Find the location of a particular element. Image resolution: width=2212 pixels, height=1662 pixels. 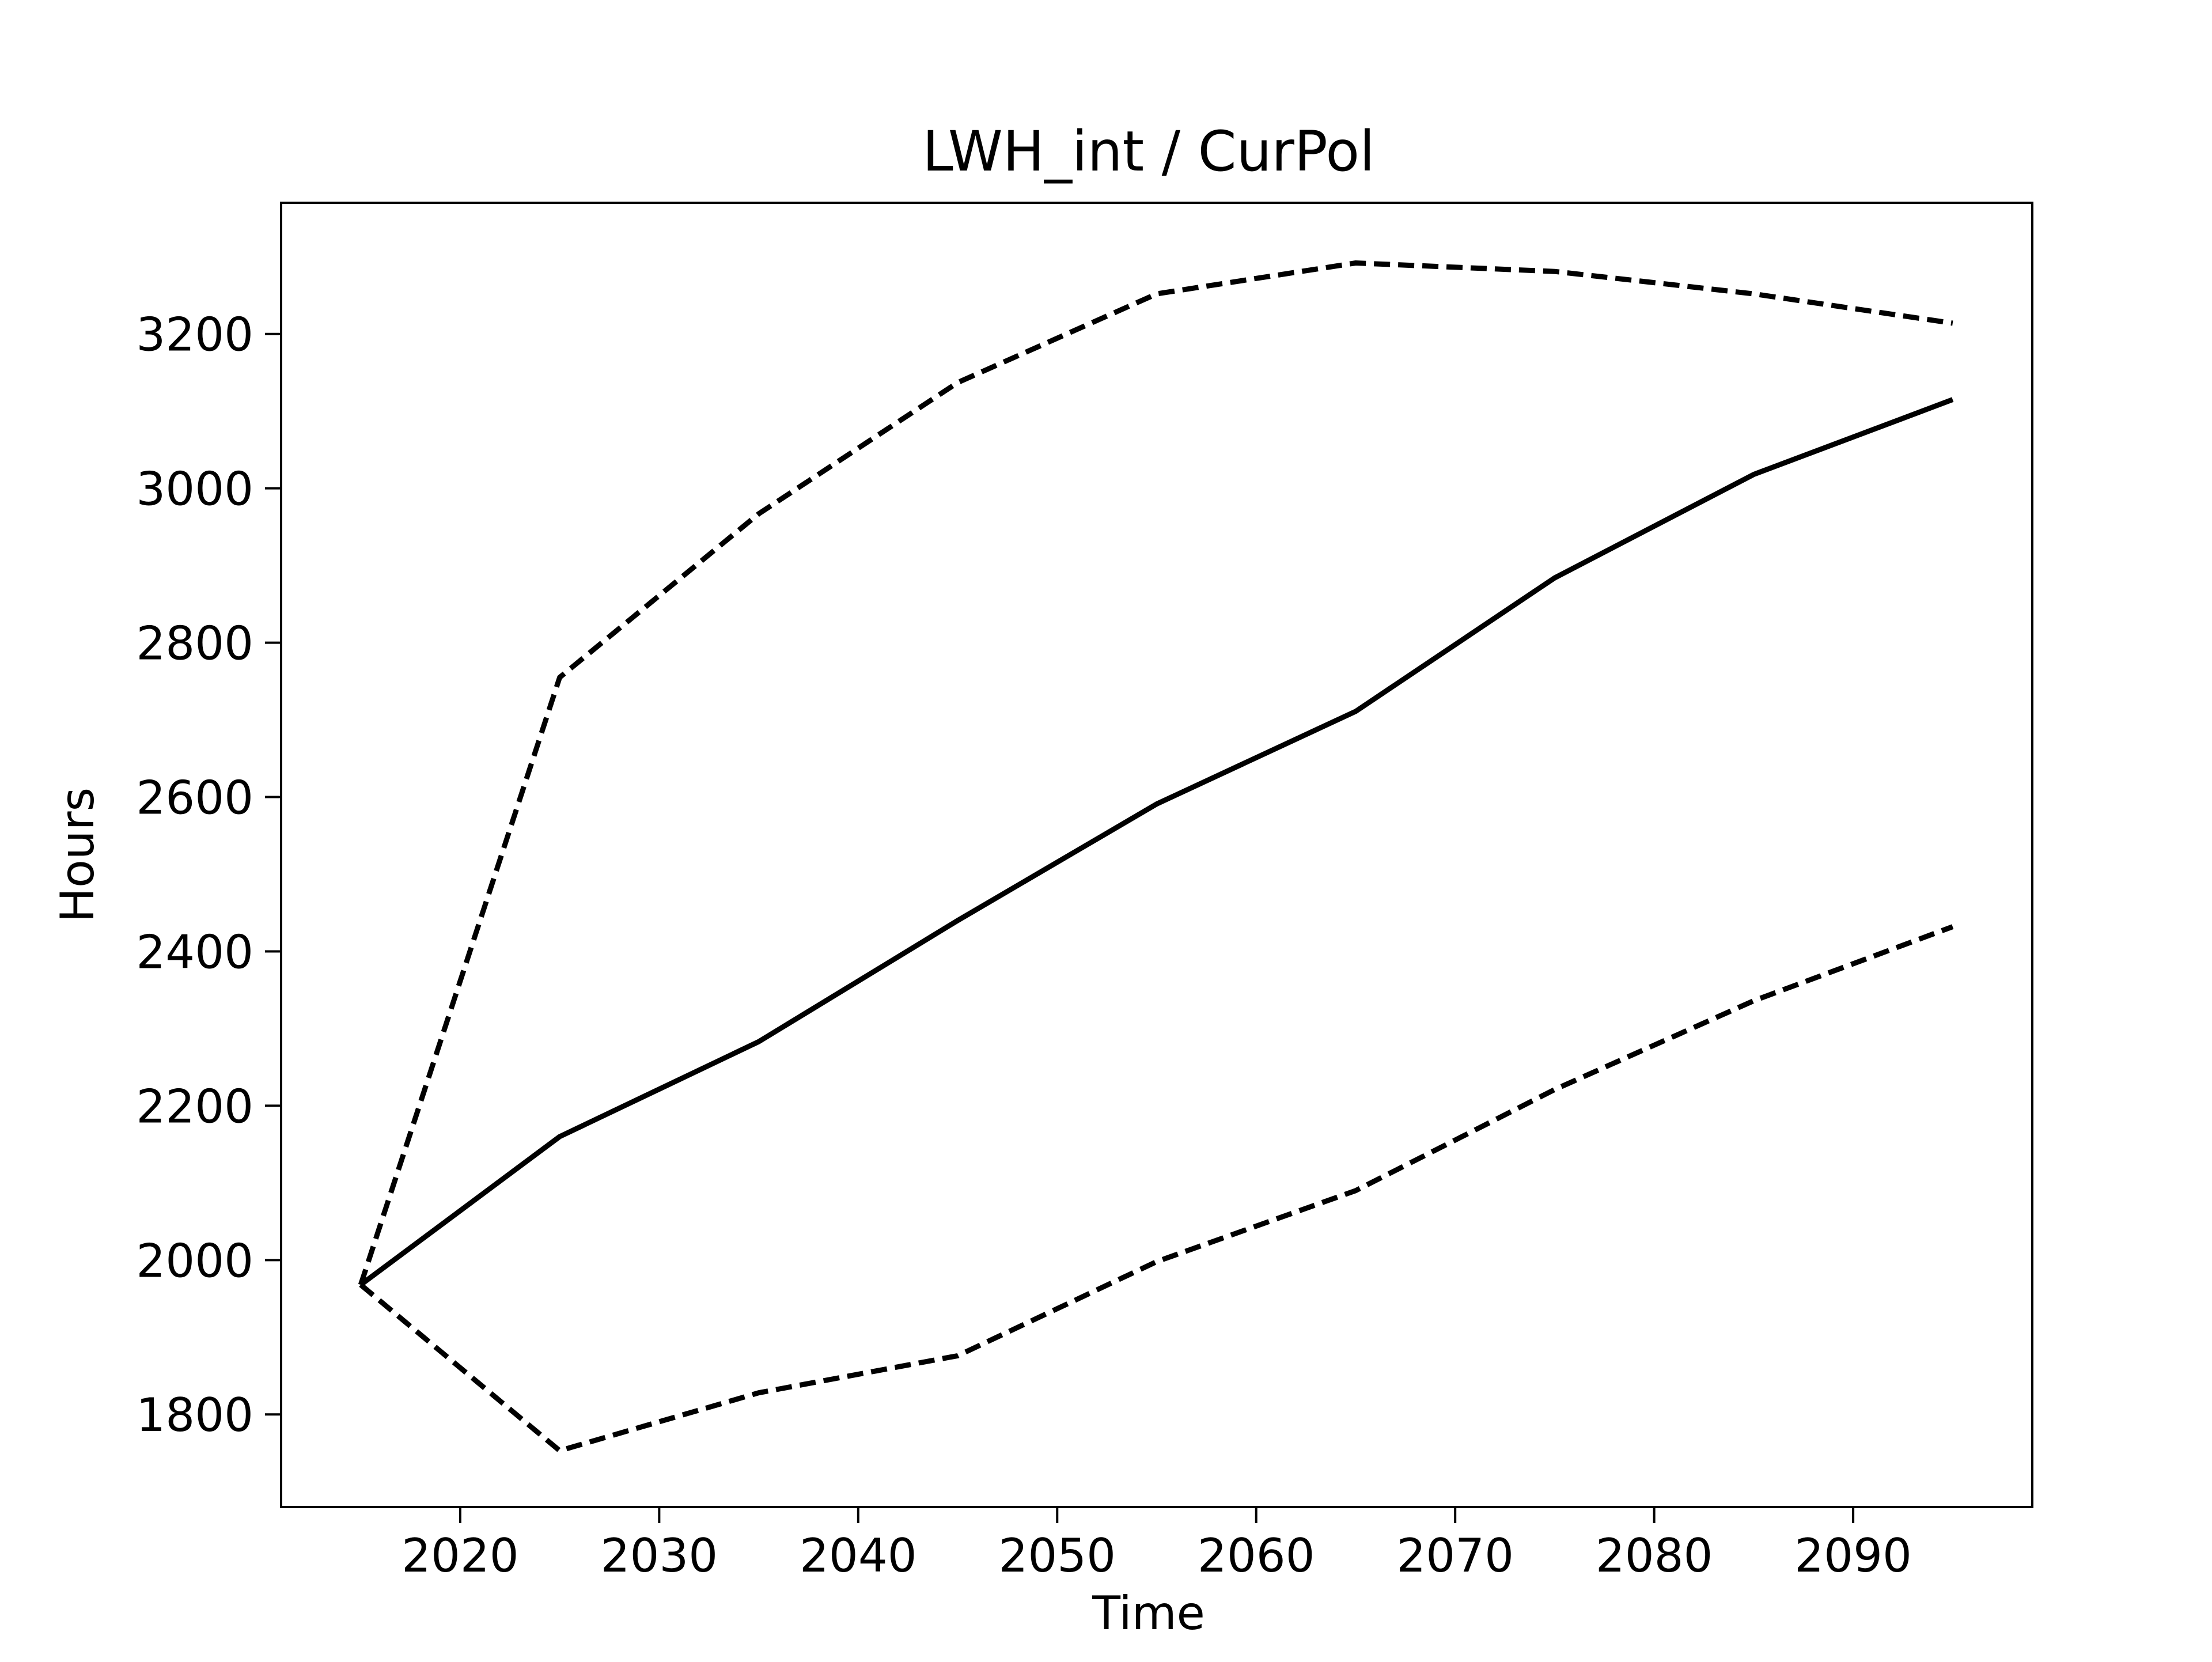

x-tick-label: 2070 is located at coordinates (1455, 1556).